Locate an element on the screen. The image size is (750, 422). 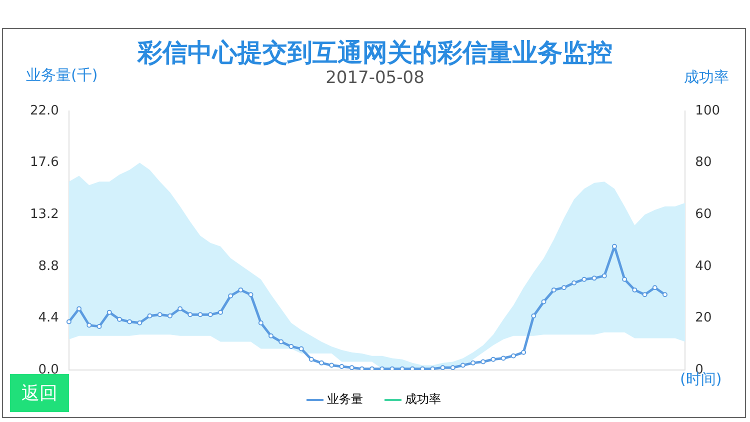
y-tick-label: 4.4 is located at coordinates (48, 318).